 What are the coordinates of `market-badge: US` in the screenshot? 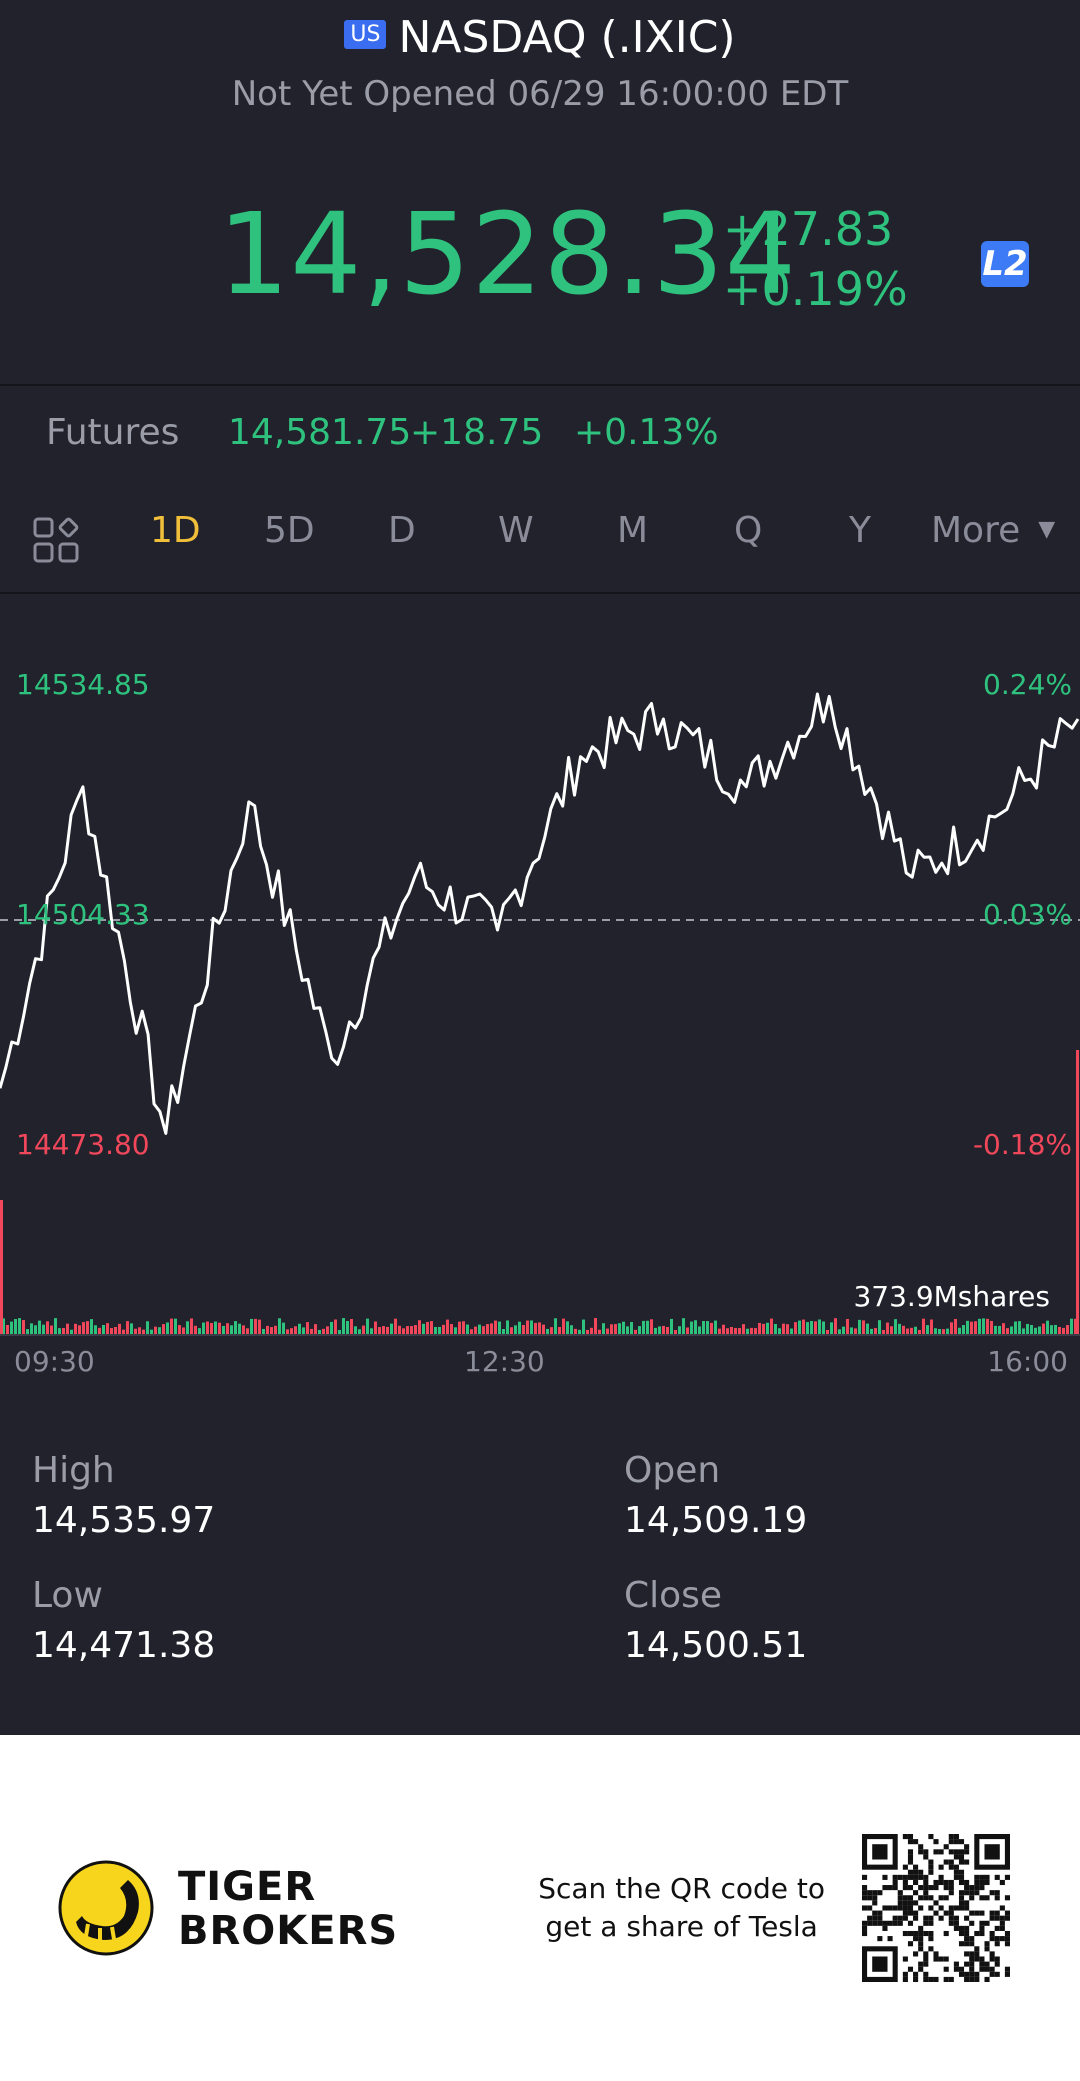 It's located at (365, 34).